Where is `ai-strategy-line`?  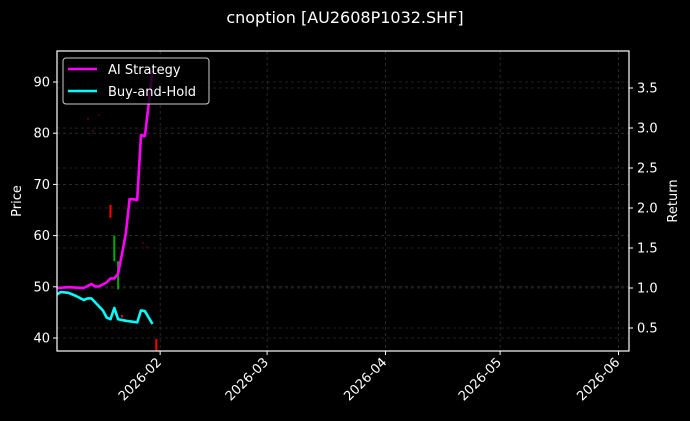
ai-strategy-line is located at coordinates (105, 180).